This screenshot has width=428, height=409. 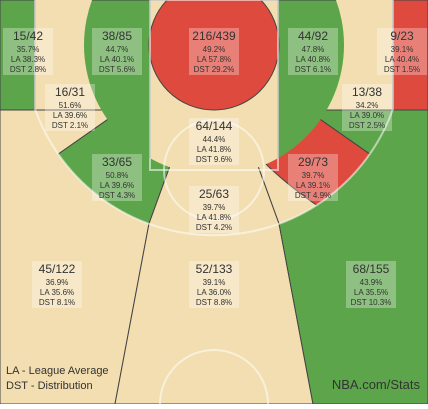 I want to click on zone-pct: 44.7%, so click(x=117, y=49).